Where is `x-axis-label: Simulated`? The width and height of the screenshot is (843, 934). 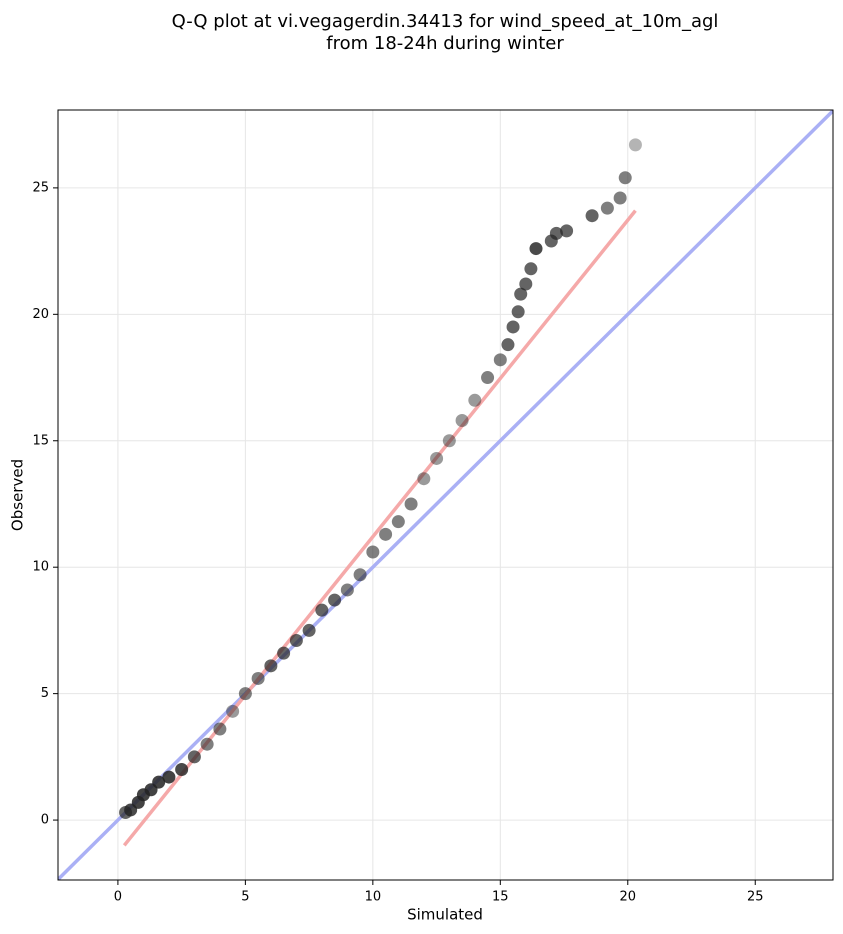
x-axis-label: Simulated is located at coordinates (445, 915).